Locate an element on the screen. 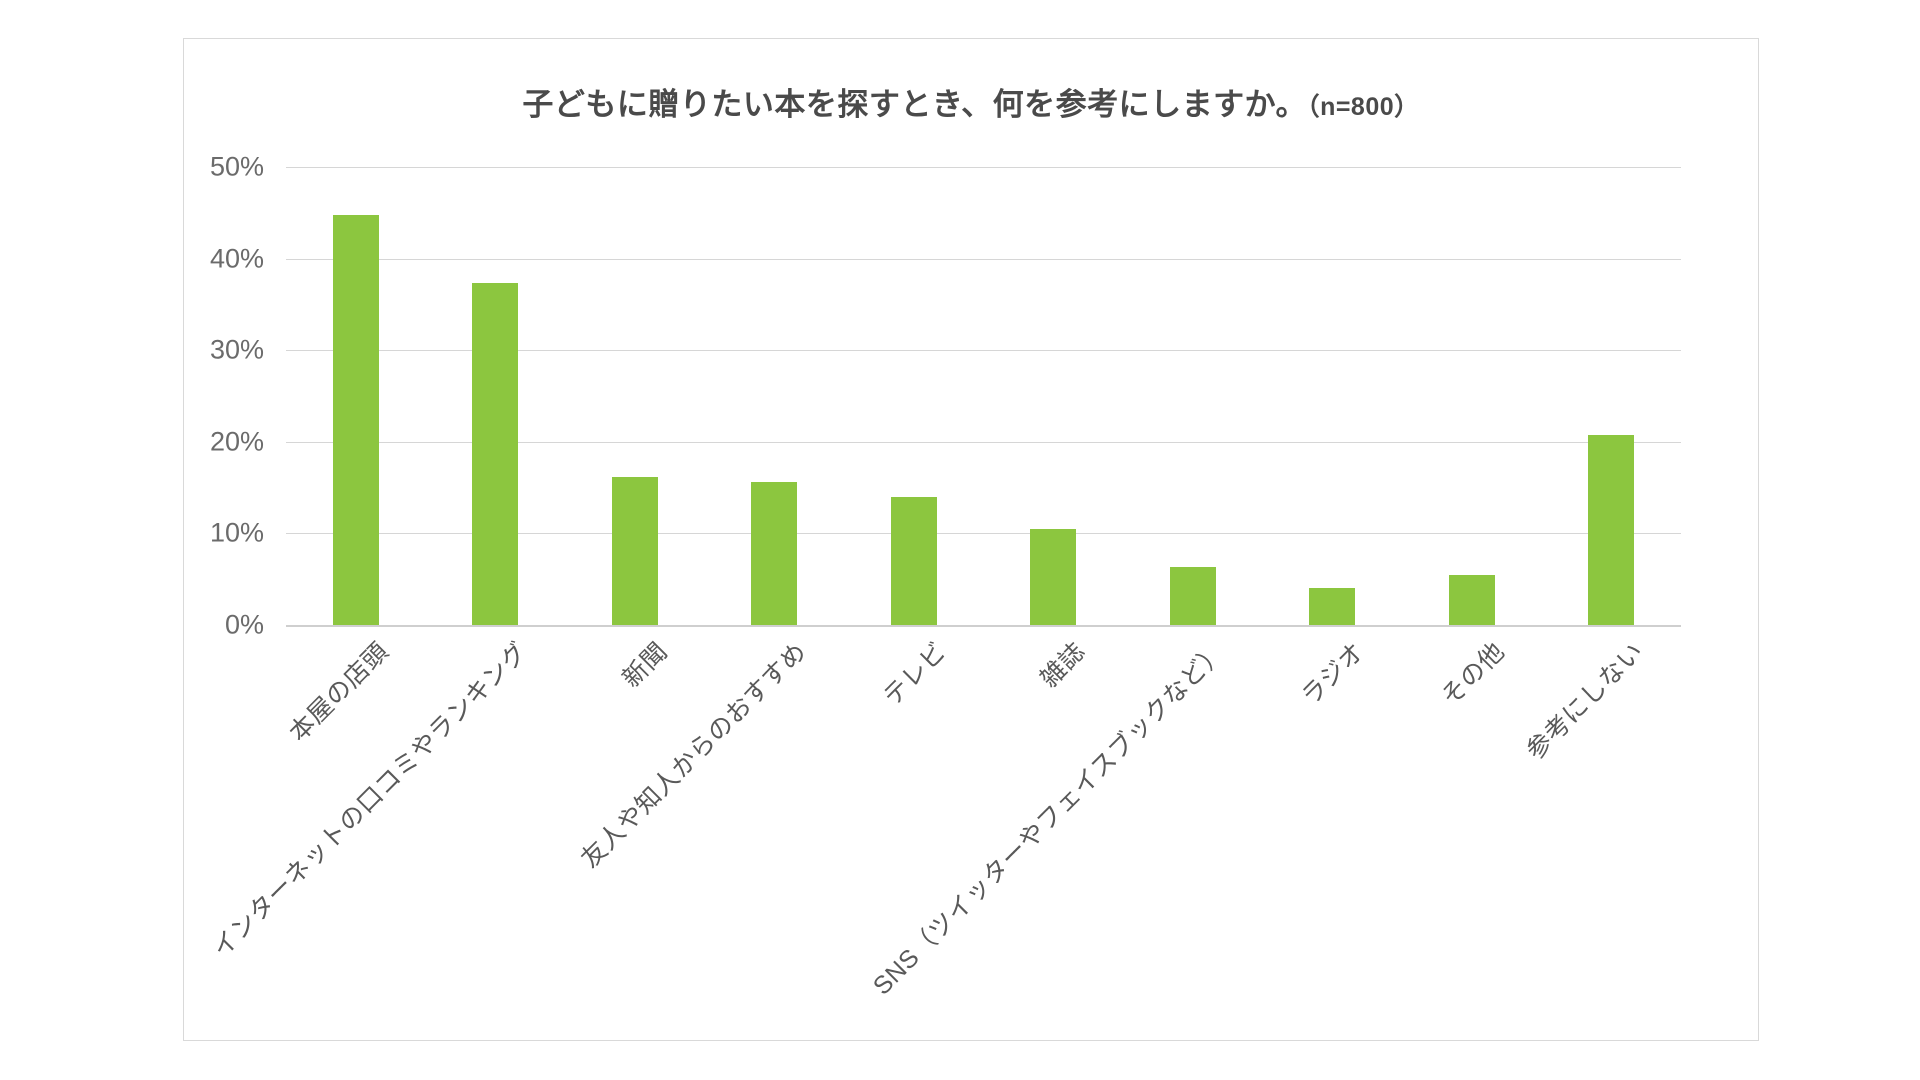 The height and width of the screenshot is (1080, 1920). y-axis-tick-label: 20% is located at coordinates (236, 441).